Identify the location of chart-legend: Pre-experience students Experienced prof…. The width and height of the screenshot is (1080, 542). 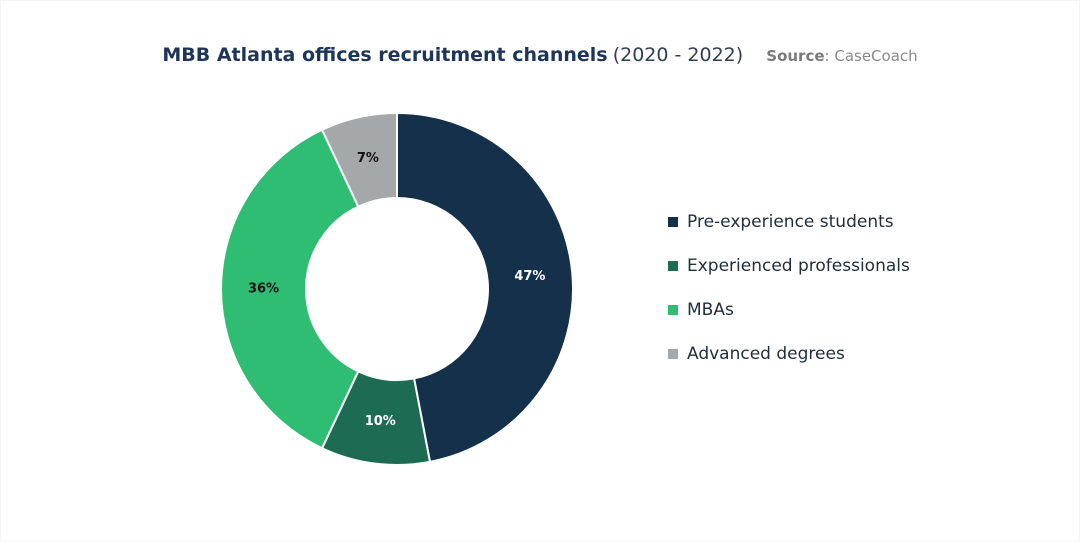
(789, 288).